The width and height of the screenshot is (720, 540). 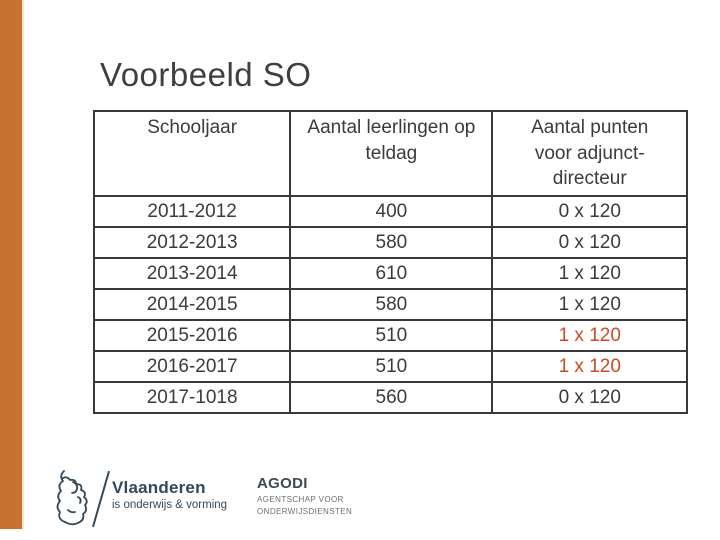 I want to click on cell-schooljaar: 2013-2014, so click(x=192, y=273).